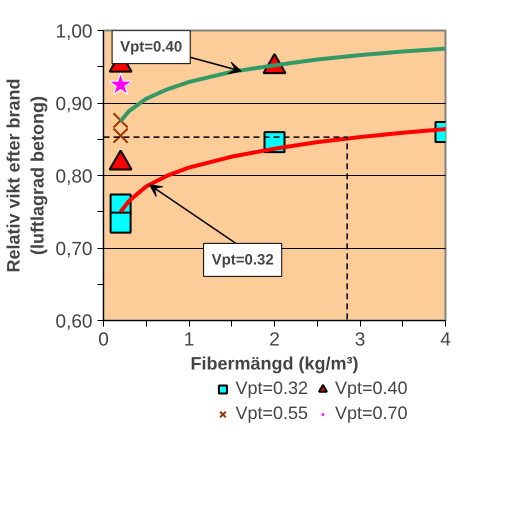  I want to click on x-tick-label: 1, so click(189, 340).